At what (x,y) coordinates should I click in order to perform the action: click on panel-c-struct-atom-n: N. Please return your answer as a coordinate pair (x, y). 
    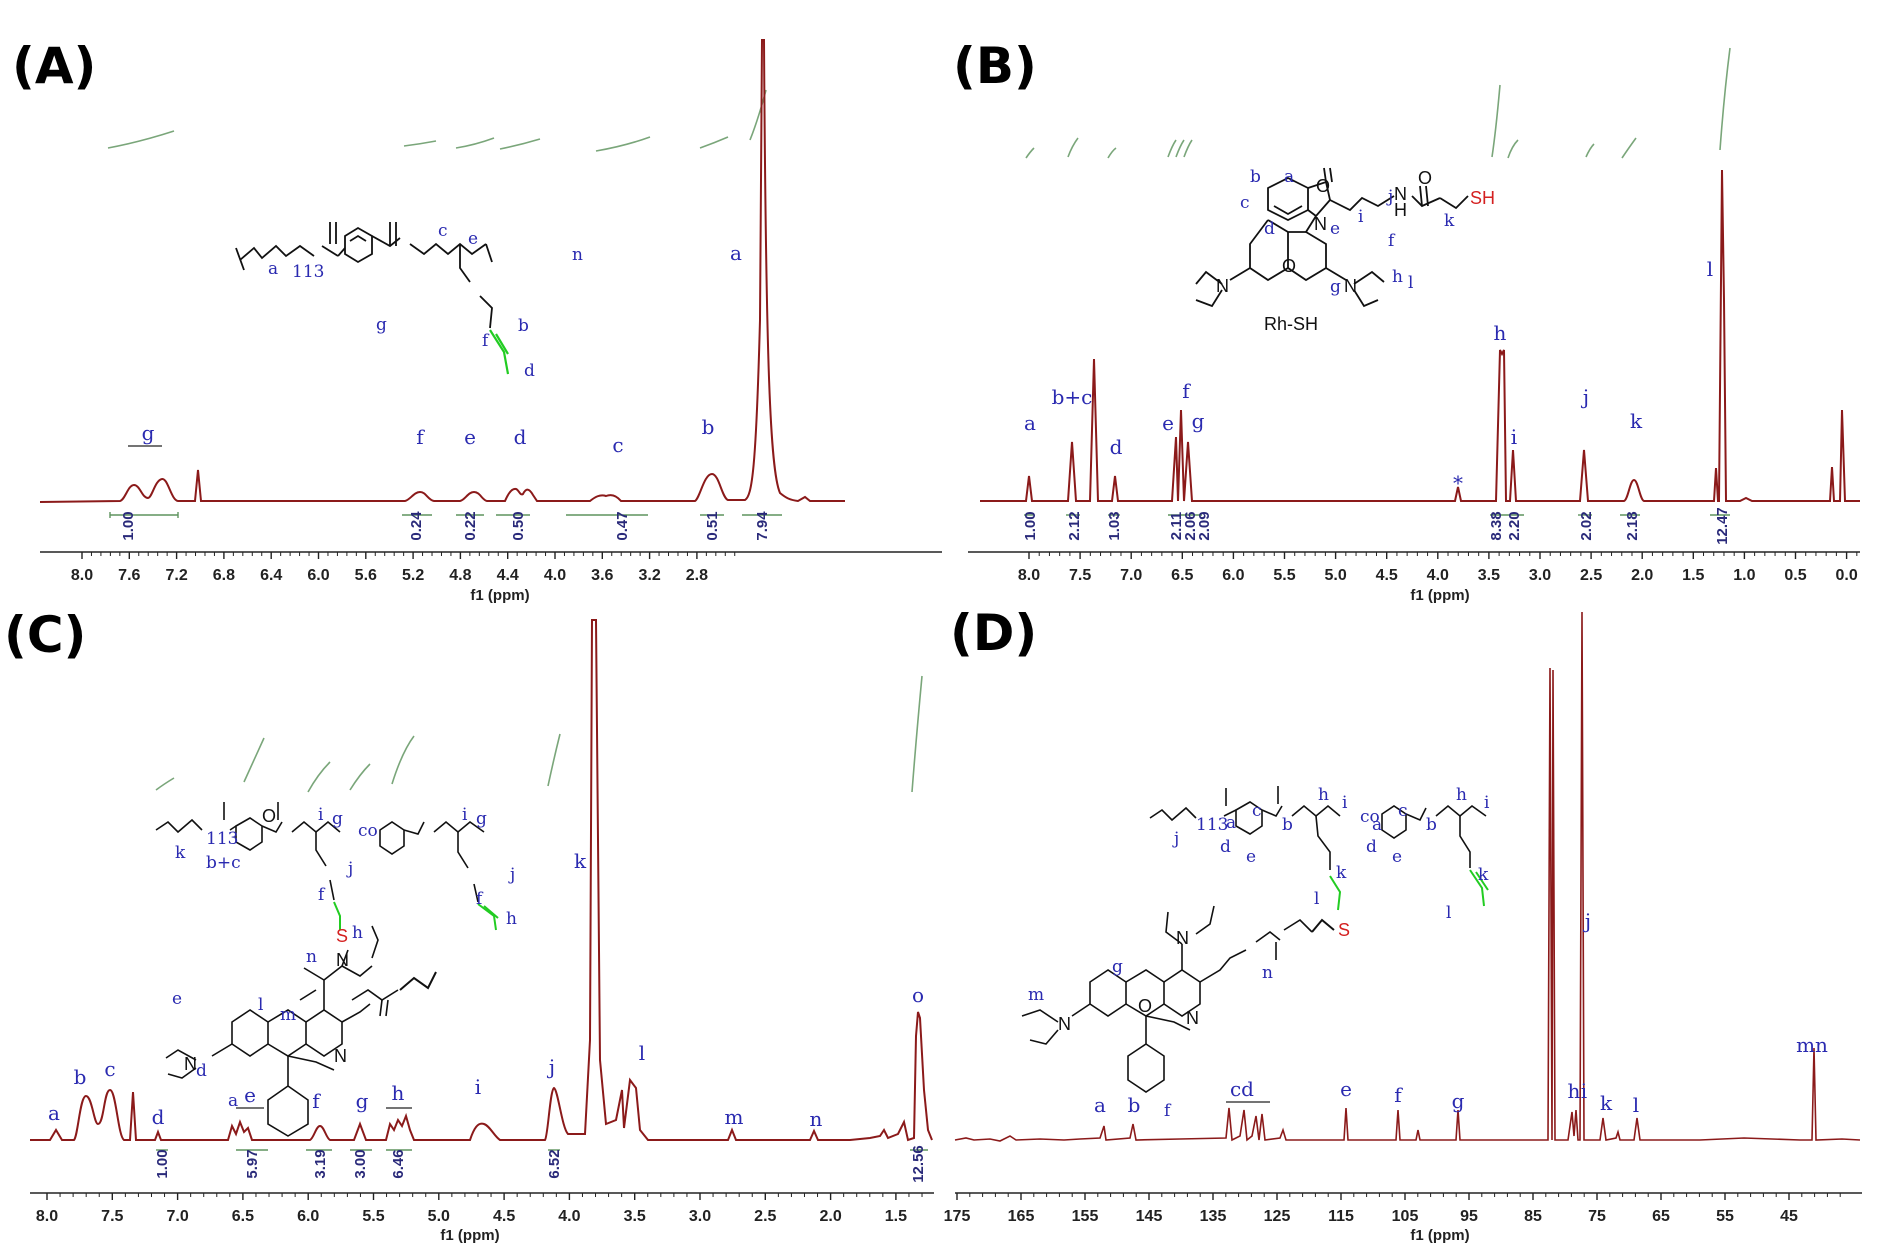
    Looking at the image, I should click on (340, 1056).